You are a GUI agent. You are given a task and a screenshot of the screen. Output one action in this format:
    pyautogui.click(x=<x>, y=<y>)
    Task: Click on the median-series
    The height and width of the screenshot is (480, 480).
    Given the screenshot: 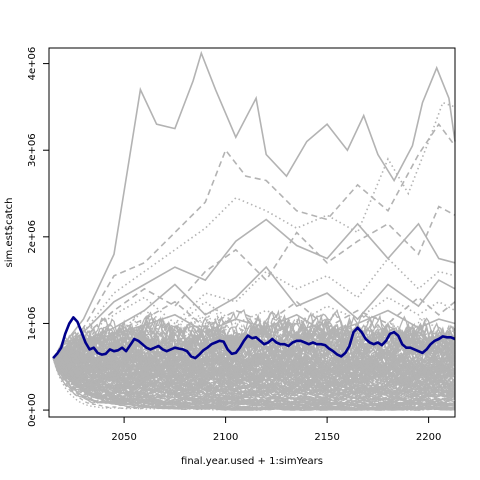 What is the action you would take?
    pyautogui.click(x=254, y=338)
    